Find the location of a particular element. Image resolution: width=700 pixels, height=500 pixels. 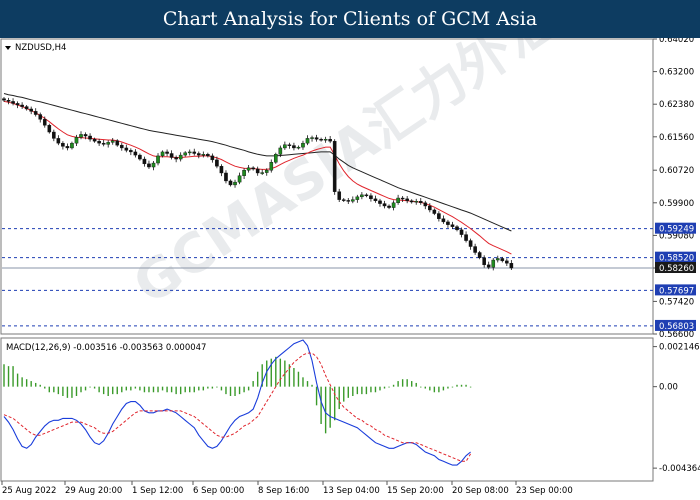

level-tag-0: 0.59249 is located at coordinates (675, 228).